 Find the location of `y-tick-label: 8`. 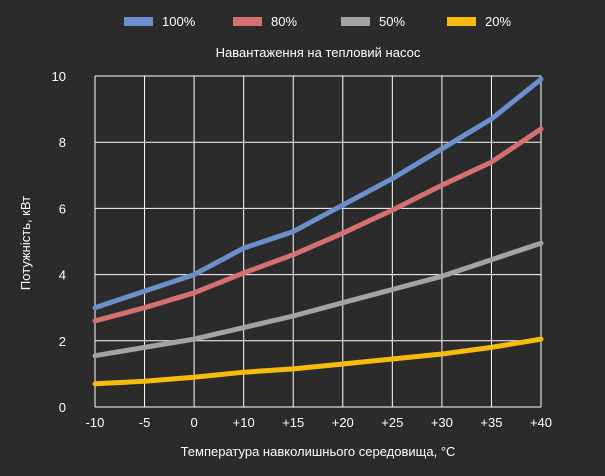

y-tick-label: 8 is located at coordinates (62, 142).